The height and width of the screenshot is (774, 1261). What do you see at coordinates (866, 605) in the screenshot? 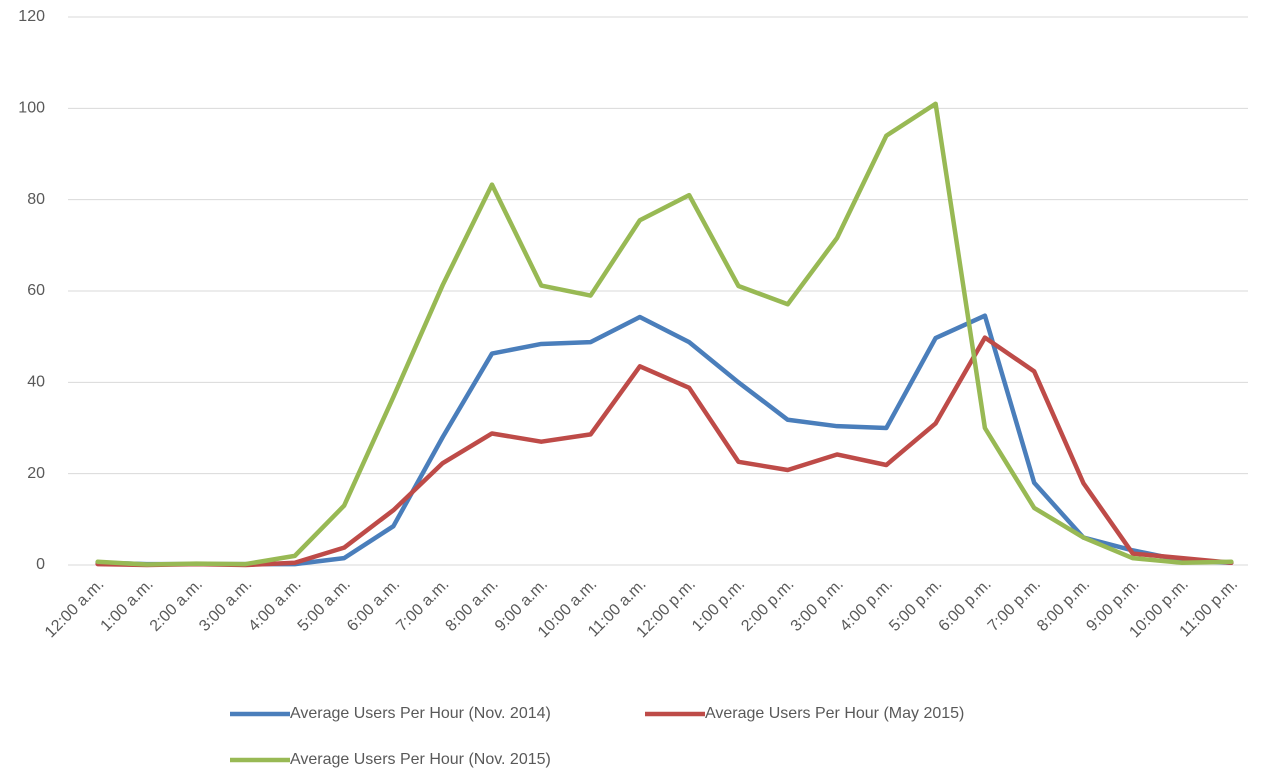
I see `x-tick-label: 4:00 p.m.` at bounding box center [866, 605].